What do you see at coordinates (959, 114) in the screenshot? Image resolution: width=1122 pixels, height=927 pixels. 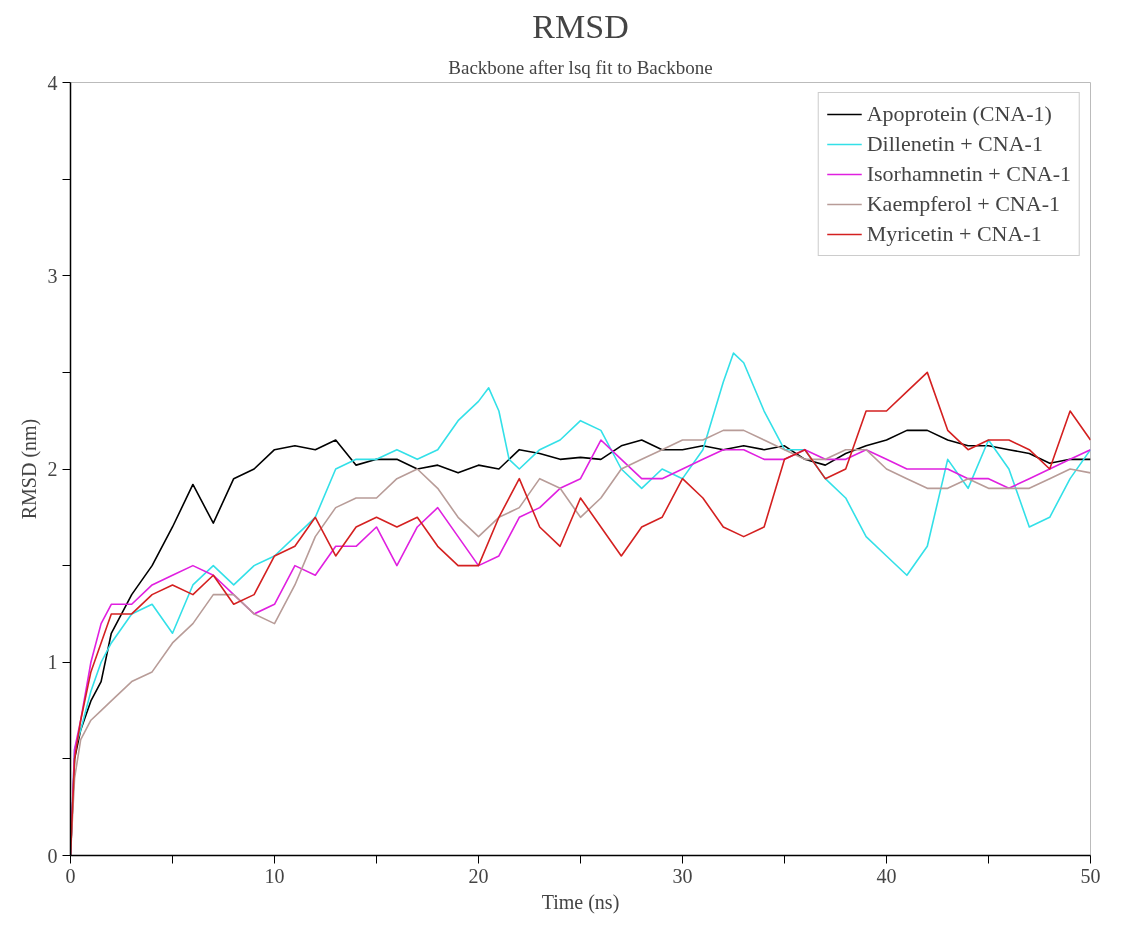 I see `legend-label: Apoprotein (CNA-1)` at bounding box center [959, 114].